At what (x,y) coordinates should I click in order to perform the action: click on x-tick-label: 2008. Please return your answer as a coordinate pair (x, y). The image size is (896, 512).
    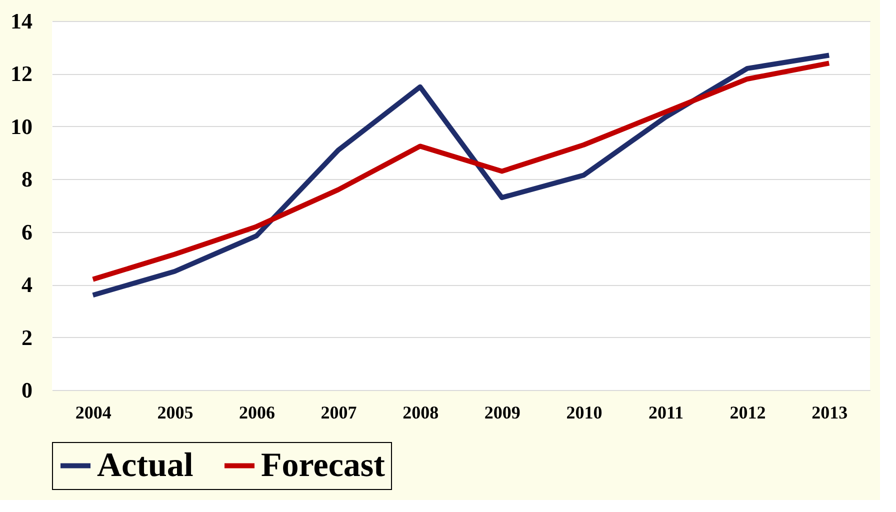
    Looking at the image, I should click on (420, 412).